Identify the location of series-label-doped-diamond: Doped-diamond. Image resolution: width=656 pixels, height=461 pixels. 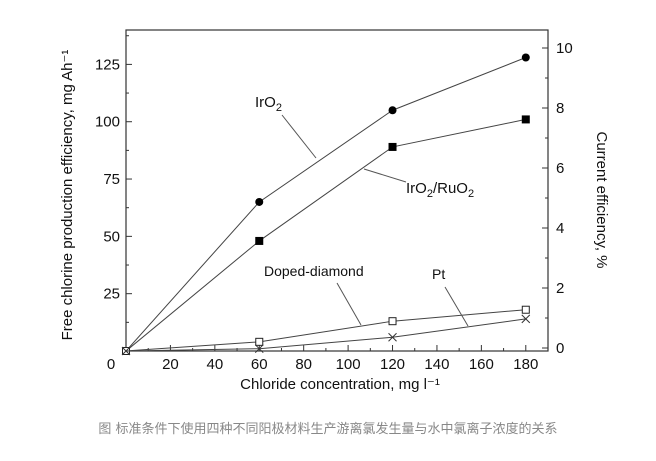
(314, 271).